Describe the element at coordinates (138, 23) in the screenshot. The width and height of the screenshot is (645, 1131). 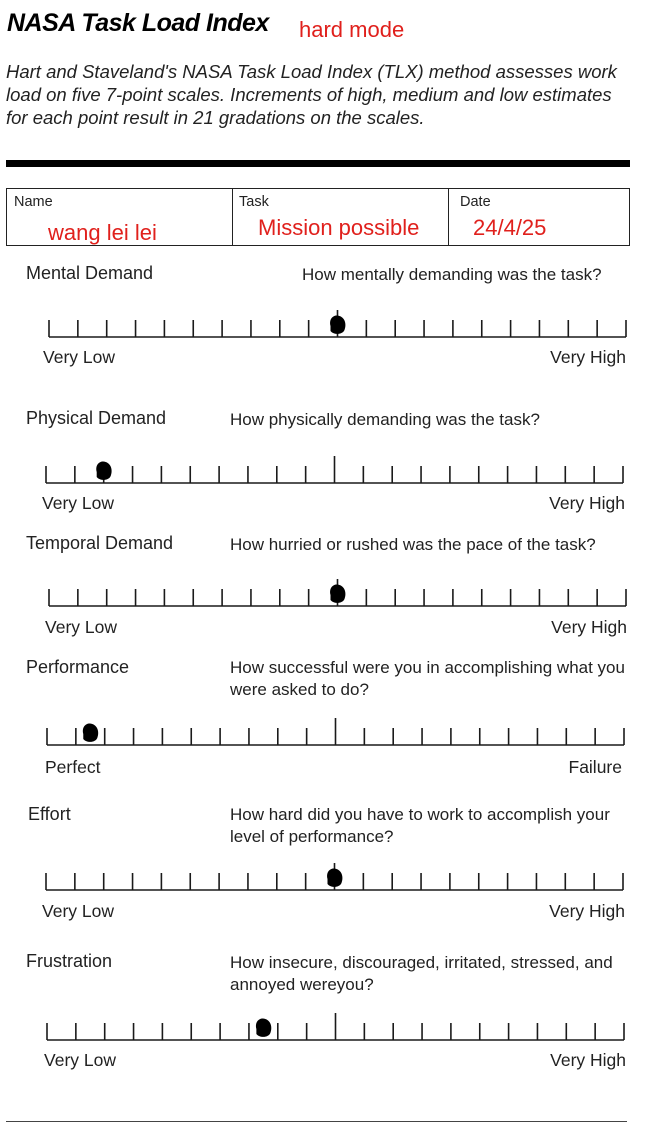
I see `form-title: NASA Task Load Index` at that location.